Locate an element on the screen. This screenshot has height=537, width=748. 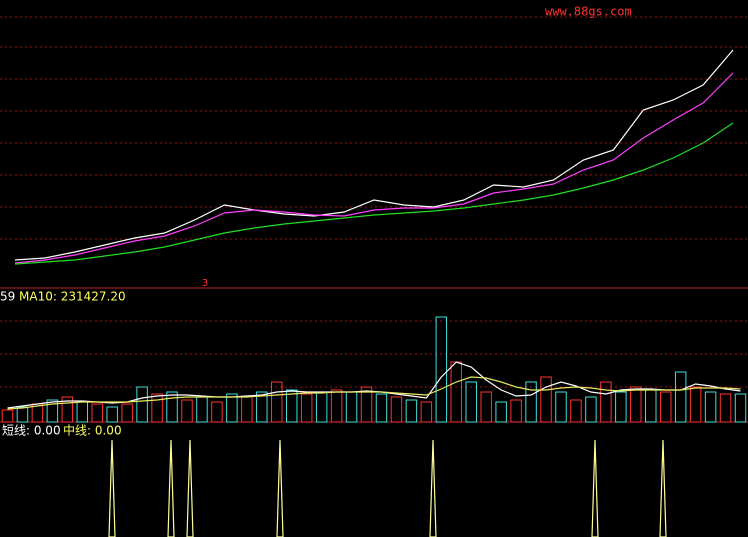
mid-label: 中线: 0.00 is located at coordinates (92, 430).